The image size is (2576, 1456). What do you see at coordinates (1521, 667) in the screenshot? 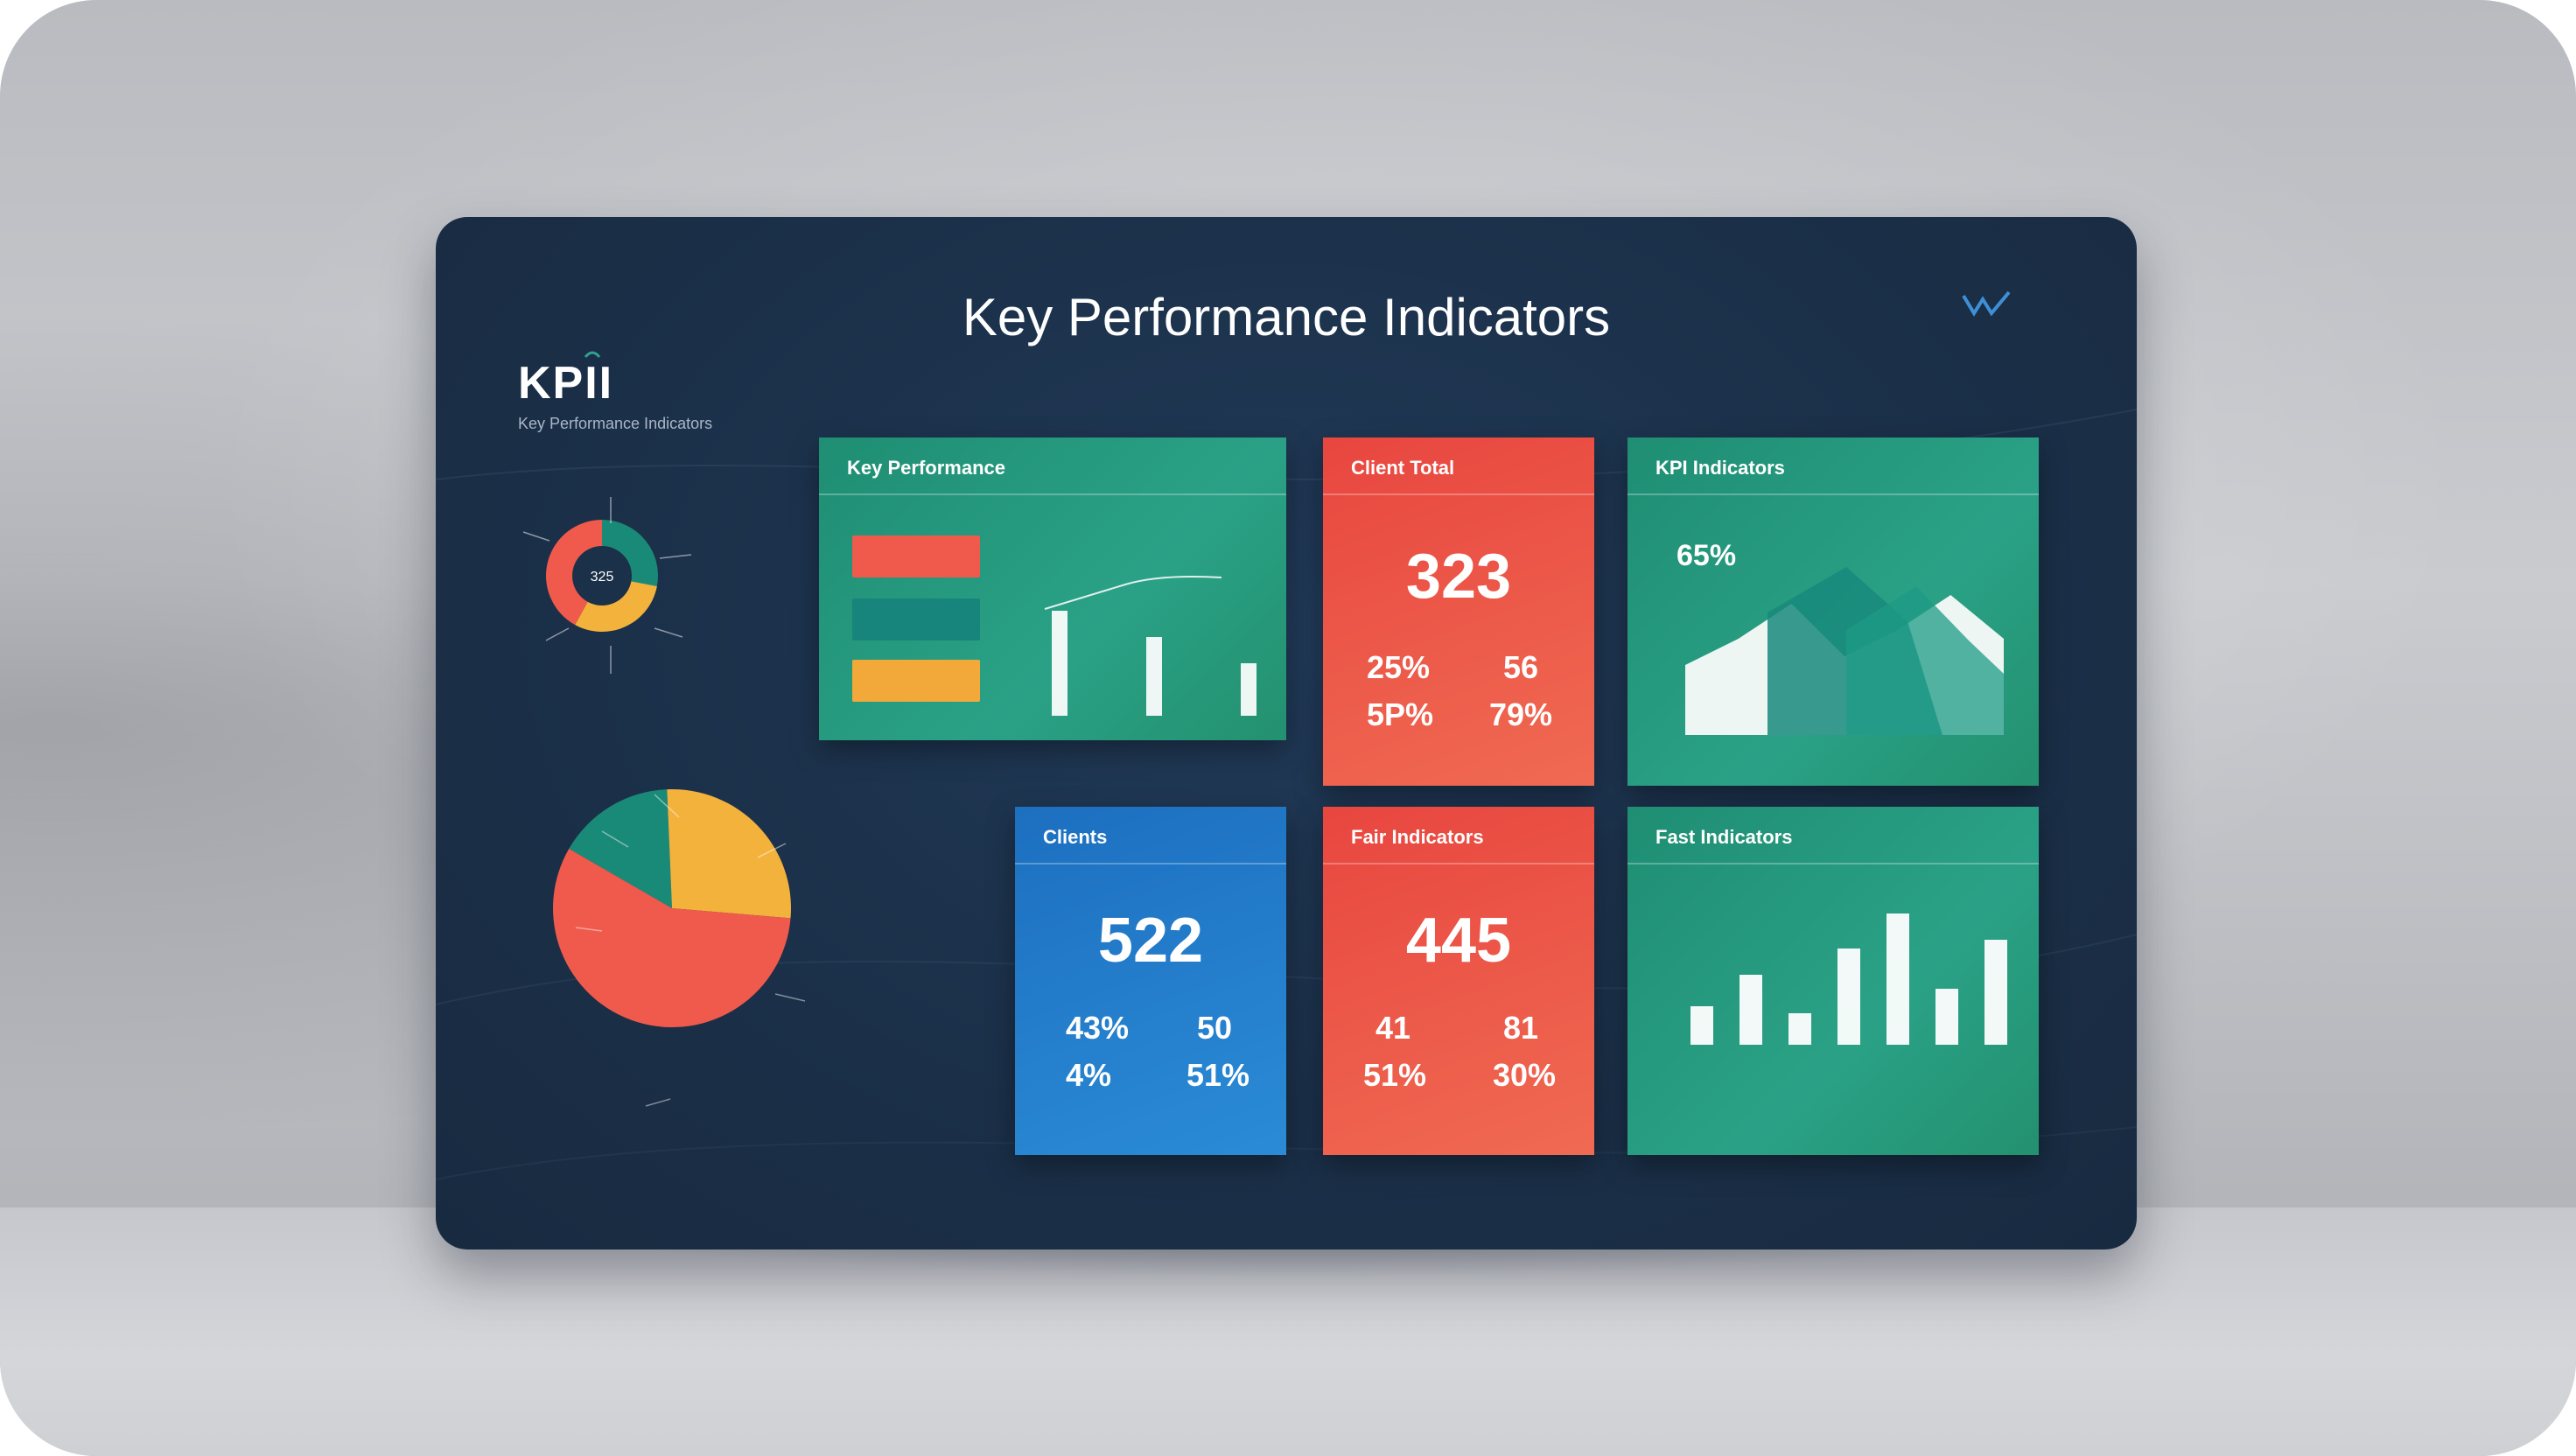
I see `kpi-stat: 56` at bounding box center [1521, 667].